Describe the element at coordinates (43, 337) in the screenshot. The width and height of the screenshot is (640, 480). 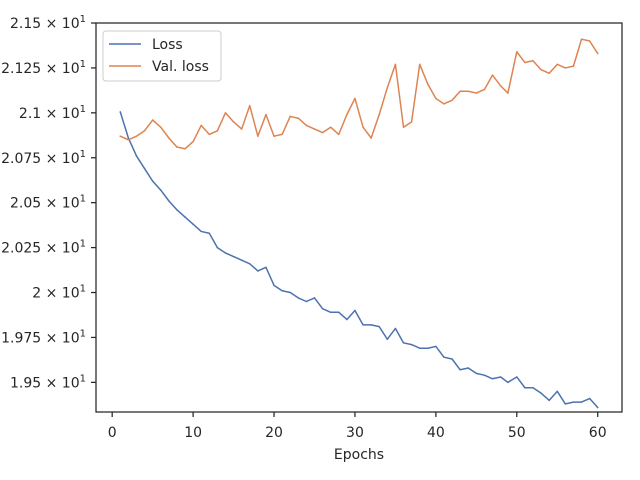
I see `y-tick-label: 1.975 × 10¹` at that location.